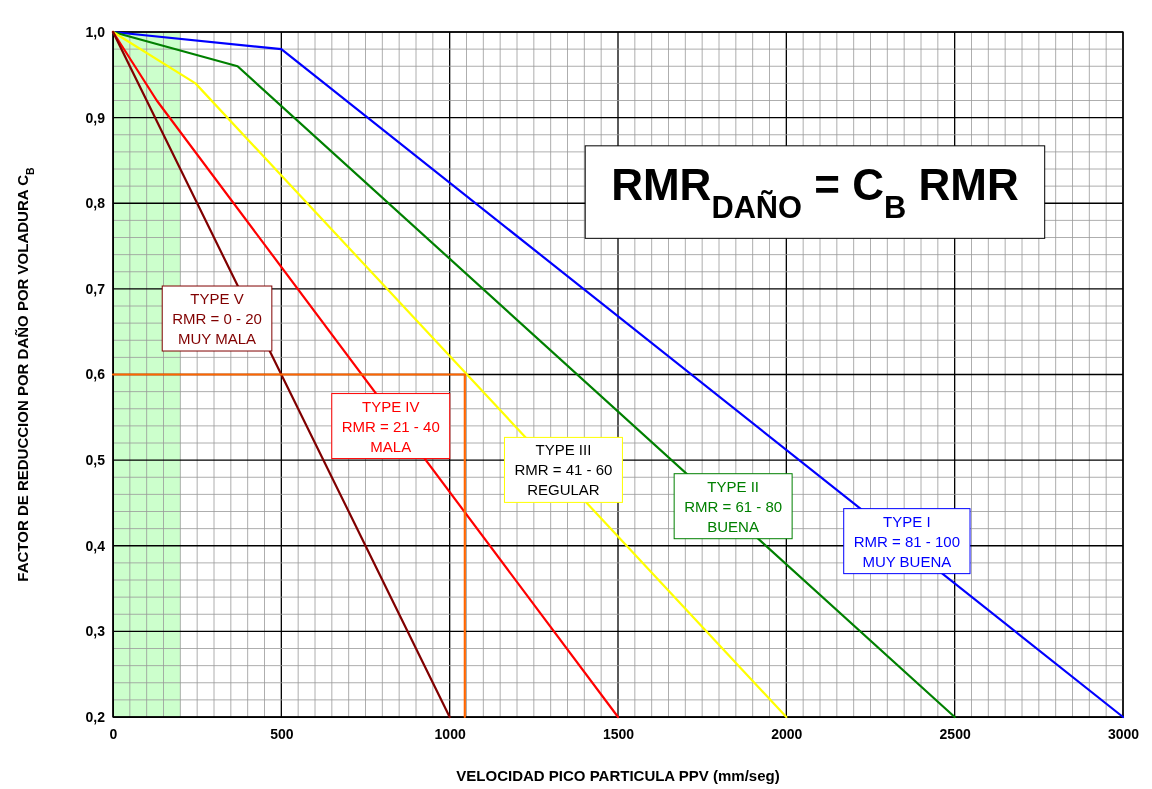  Describe the element at coordinates (1123, 733) in the screenshot. I see `x-tick-label: 3000` at that location.